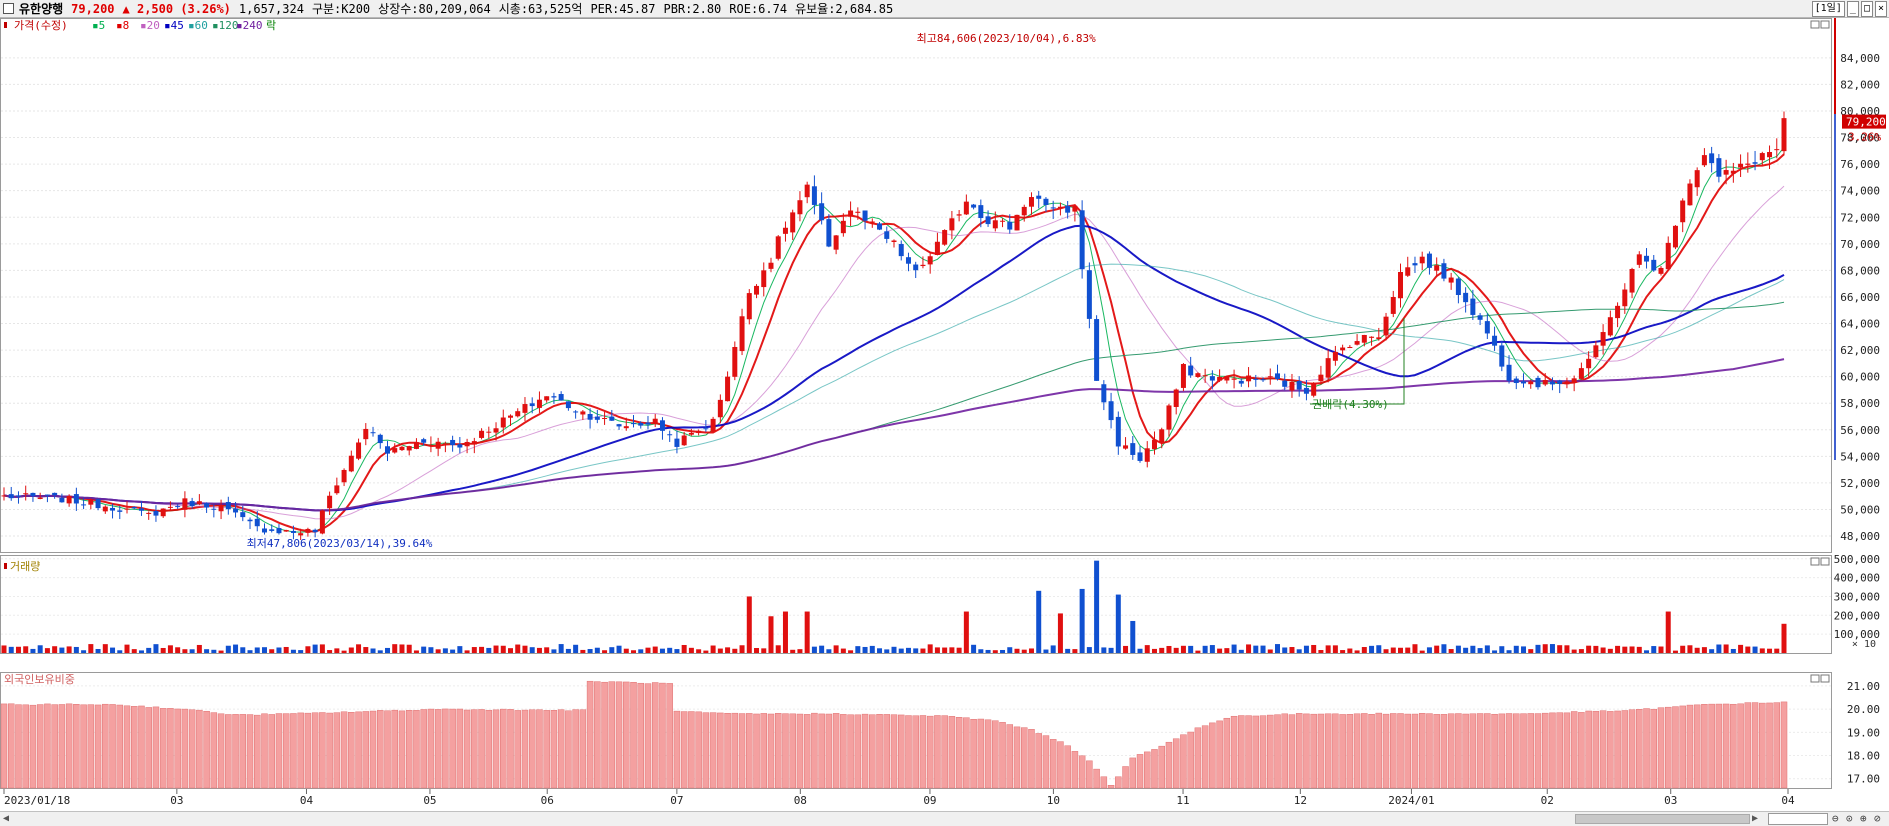  I want to click on period-button: [1일], so click(1828, 9).